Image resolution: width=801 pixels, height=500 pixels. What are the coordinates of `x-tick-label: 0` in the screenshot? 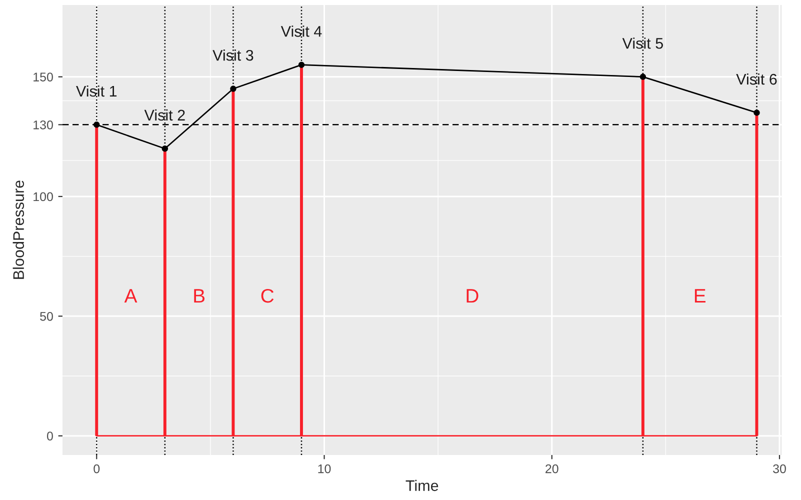 It's located at (97, 469).